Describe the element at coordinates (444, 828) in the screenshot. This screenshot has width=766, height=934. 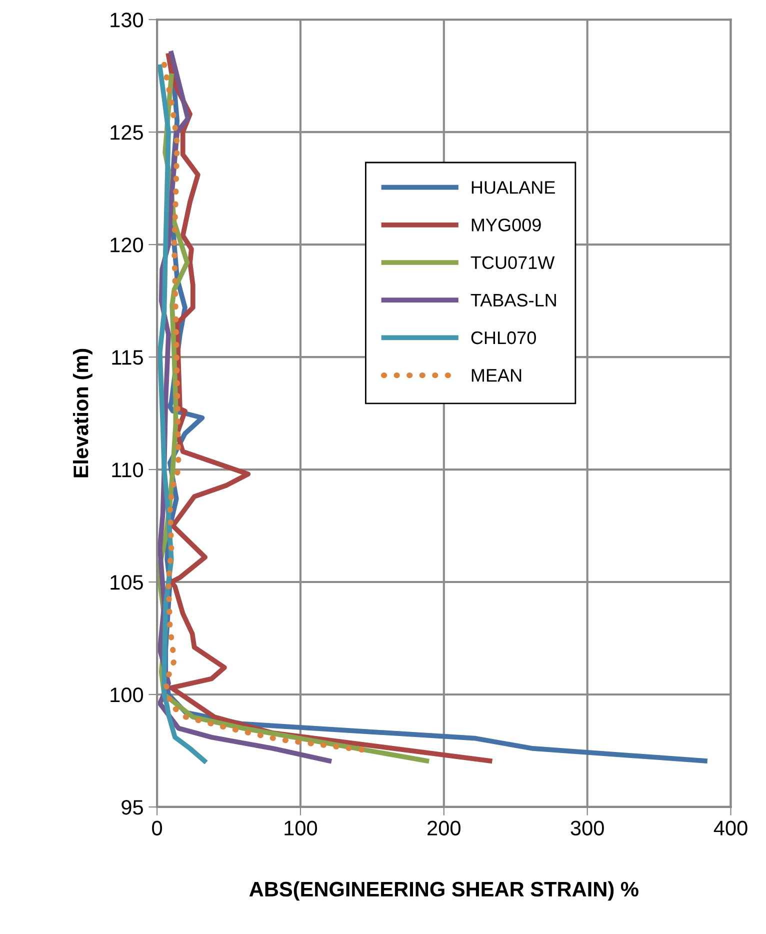
I see `x-tick-label: 200` at that location.